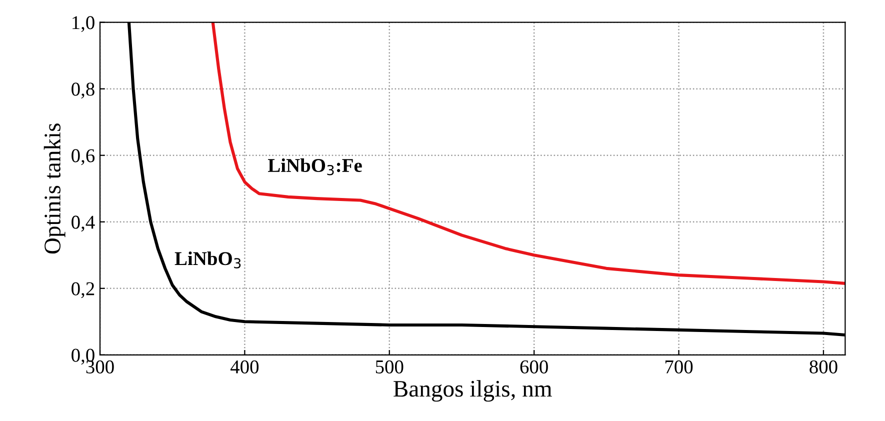 This screenshot has width=885, height=421. Describe the element at coordinates (824, 367) in the screenshot. I see `x-tick-label: 800` at that location.